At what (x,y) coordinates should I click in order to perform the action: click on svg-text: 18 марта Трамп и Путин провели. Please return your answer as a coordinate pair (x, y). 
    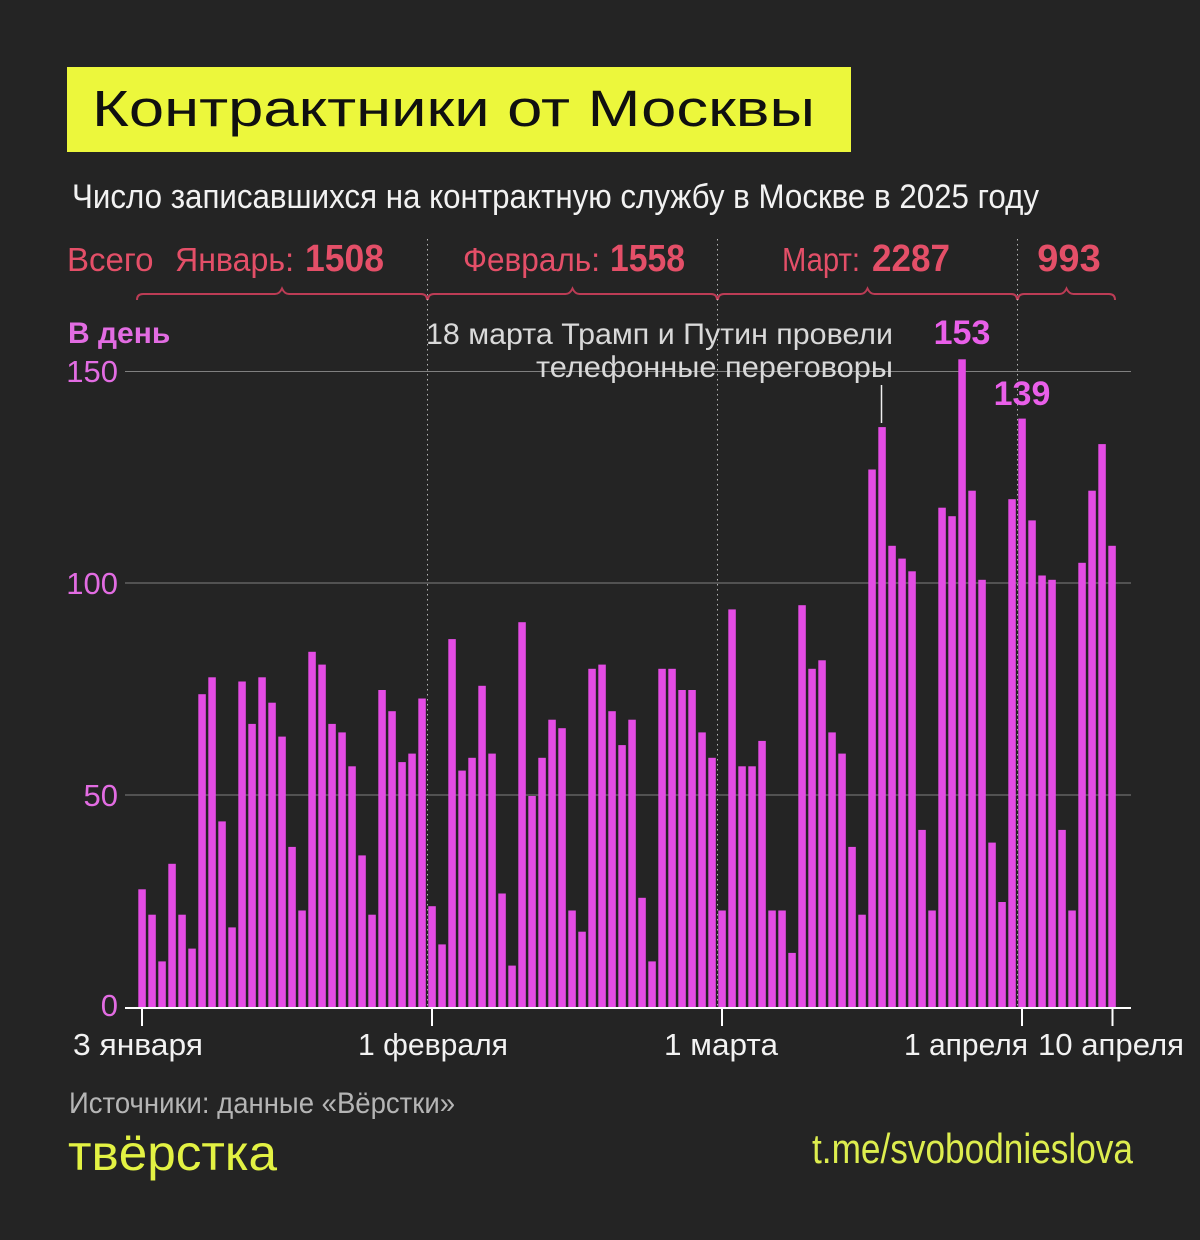
    Looking at the image, I should click on (659, 334).